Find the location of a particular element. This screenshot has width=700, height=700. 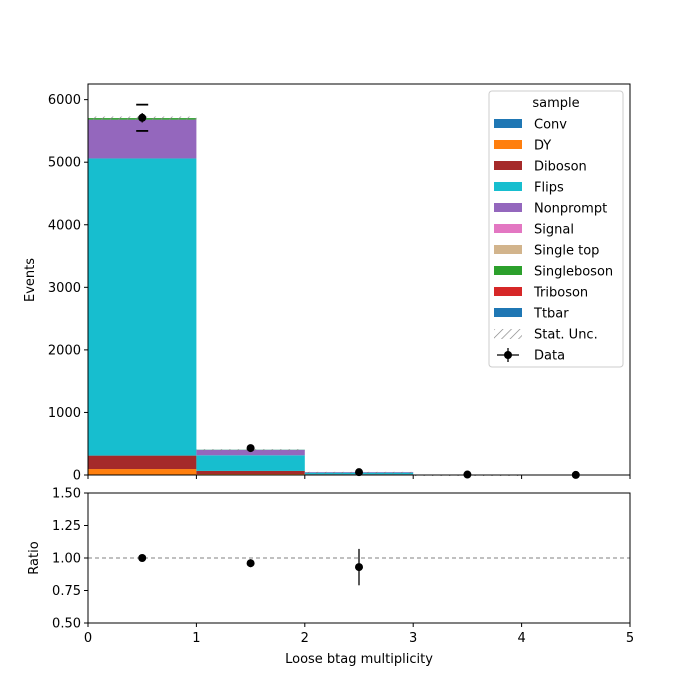

ratio-panel-marks is located at coordinates (359, 567).